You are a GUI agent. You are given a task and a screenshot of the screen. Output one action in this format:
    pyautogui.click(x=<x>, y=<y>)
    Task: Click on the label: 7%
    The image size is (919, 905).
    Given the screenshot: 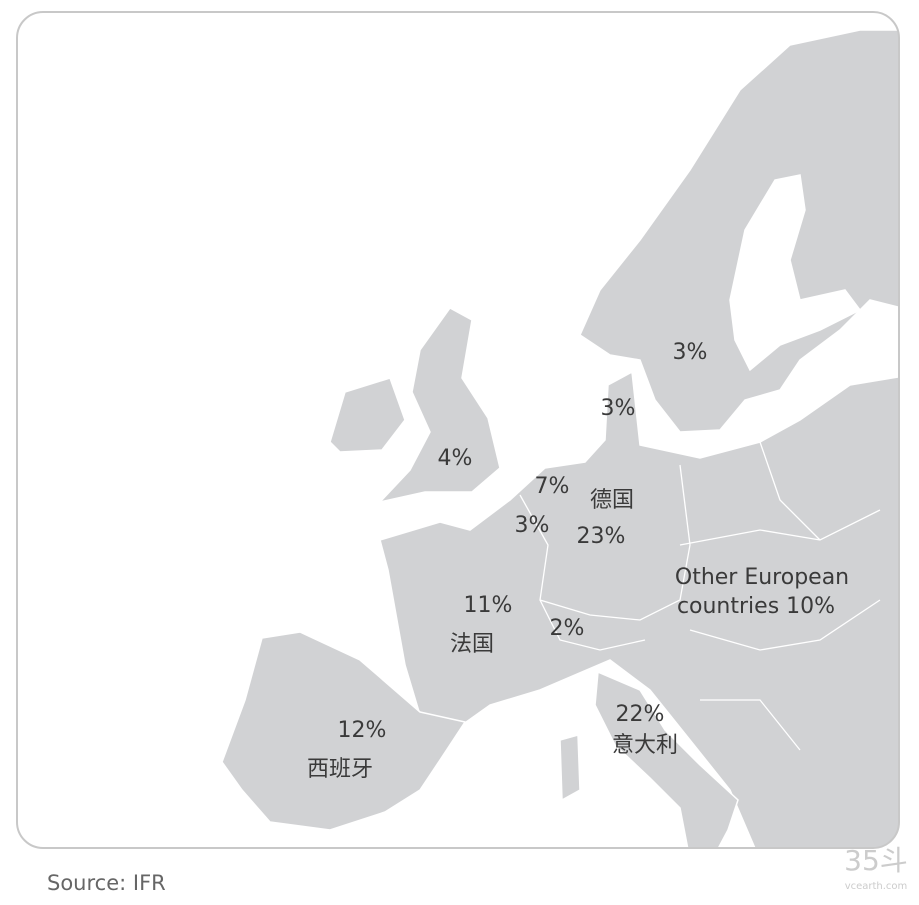 What is the action you would take?
    pyautogui.click(x=552, y=486)
    